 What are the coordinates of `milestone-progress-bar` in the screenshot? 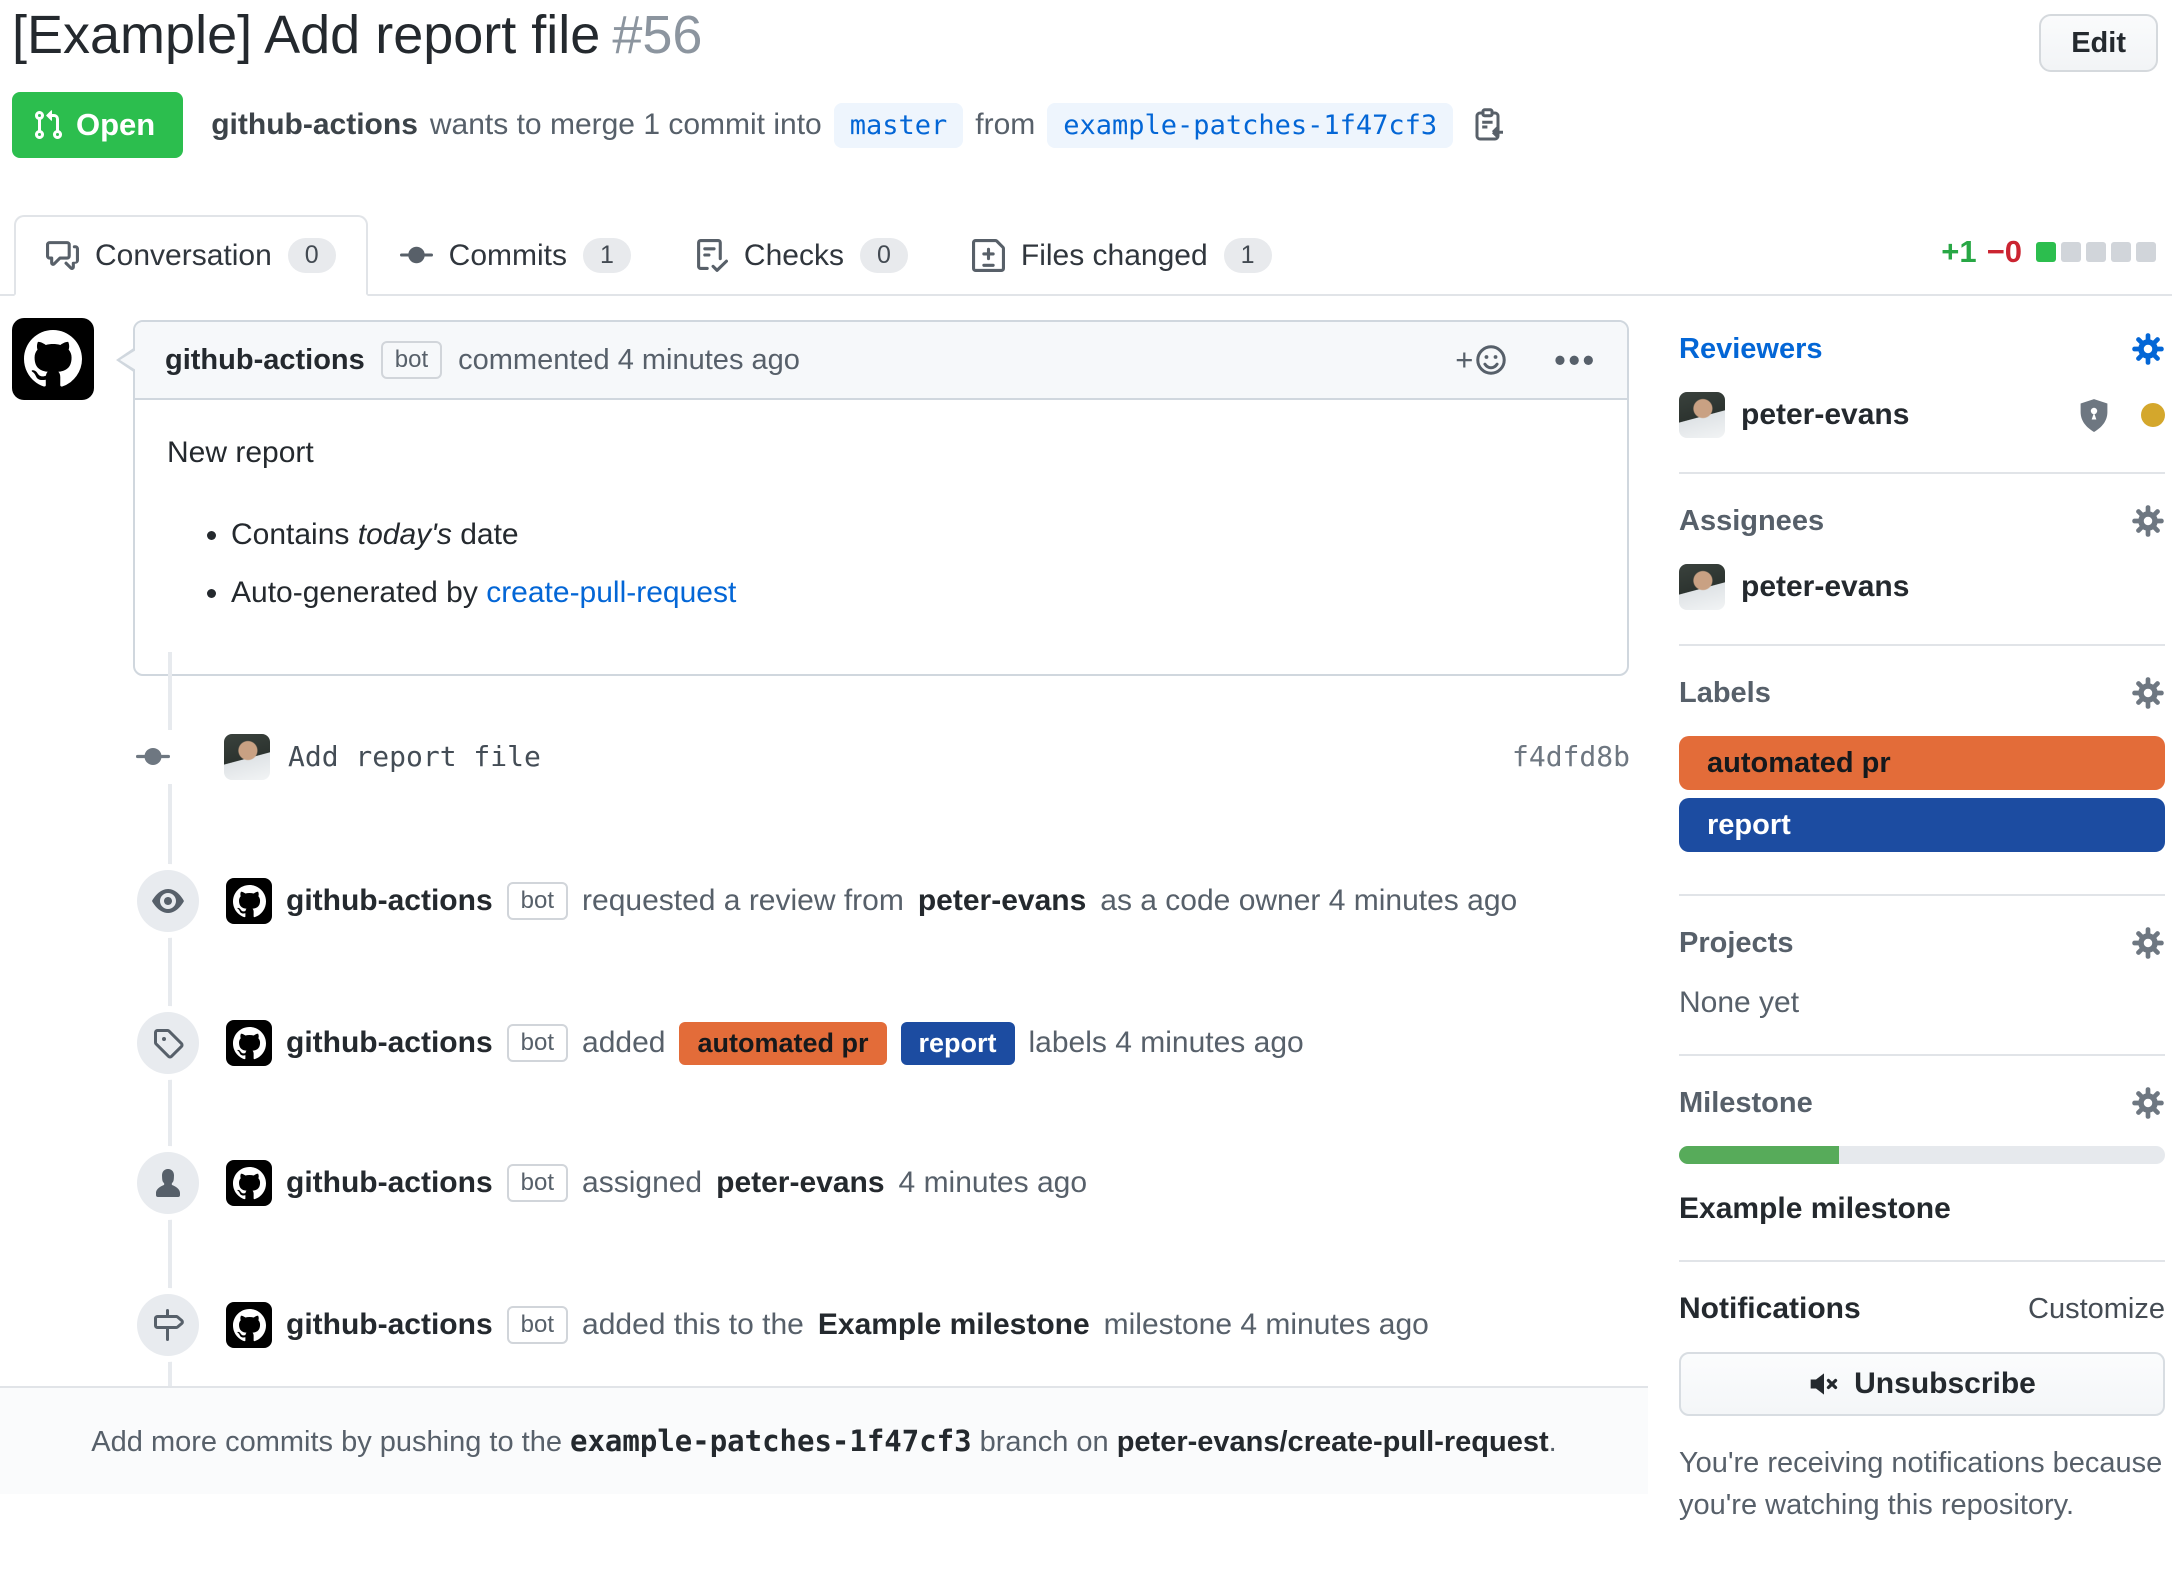 It's located at (1922, 1155).